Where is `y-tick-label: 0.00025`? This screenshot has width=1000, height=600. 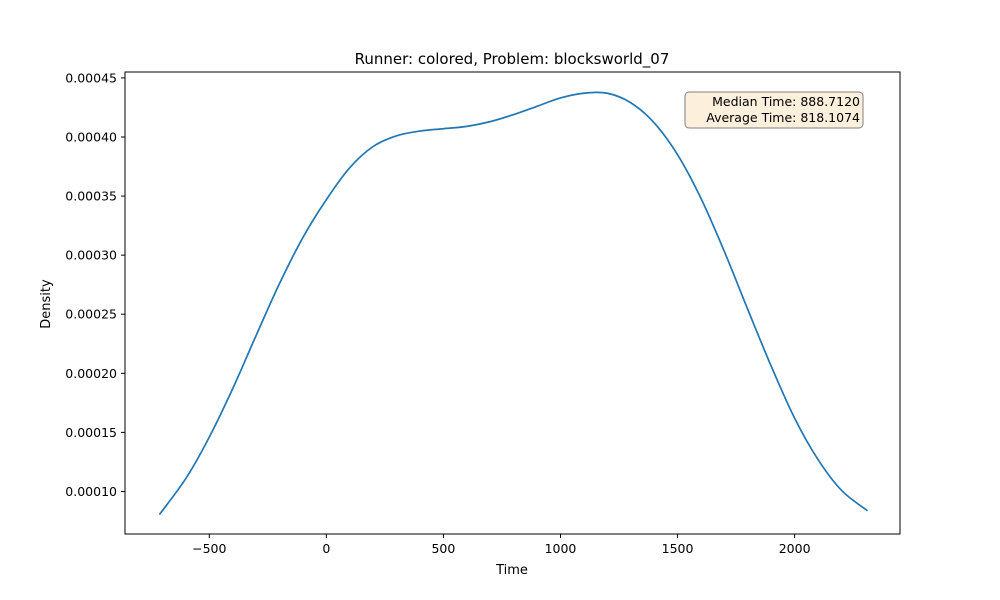 y-tick-label: 0.00025 is located at coordinates (91, 314).